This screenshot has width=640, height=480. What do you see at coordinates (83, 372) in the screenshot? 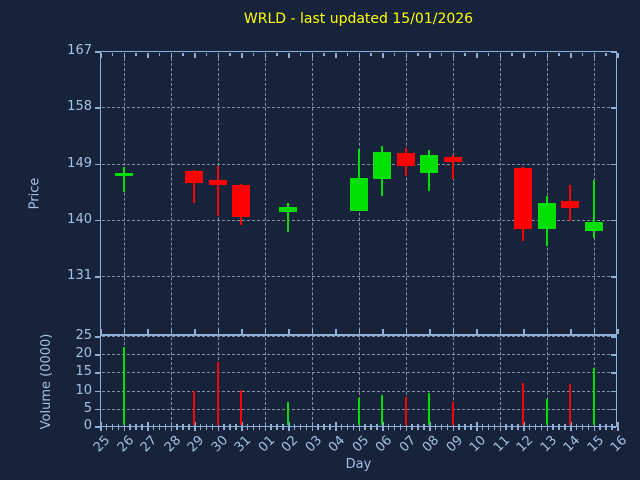
I see `volume-tick-label: 15` at bounding box center [83, 372].